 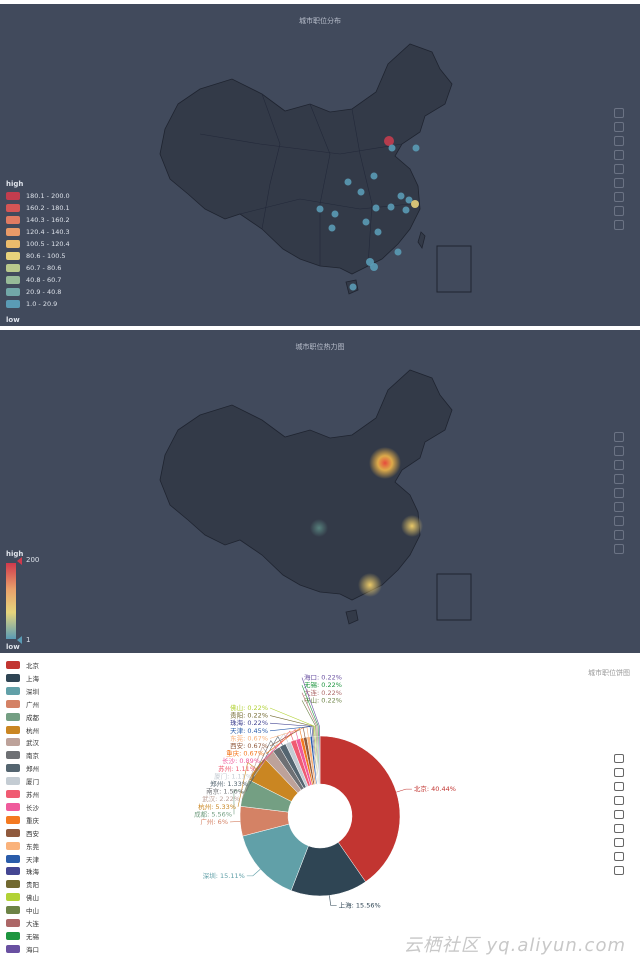 What do you see at coordinates (22, 884) in the screenshot?
I see `legend-item: 贵阳` at bounding box center [22, 884].